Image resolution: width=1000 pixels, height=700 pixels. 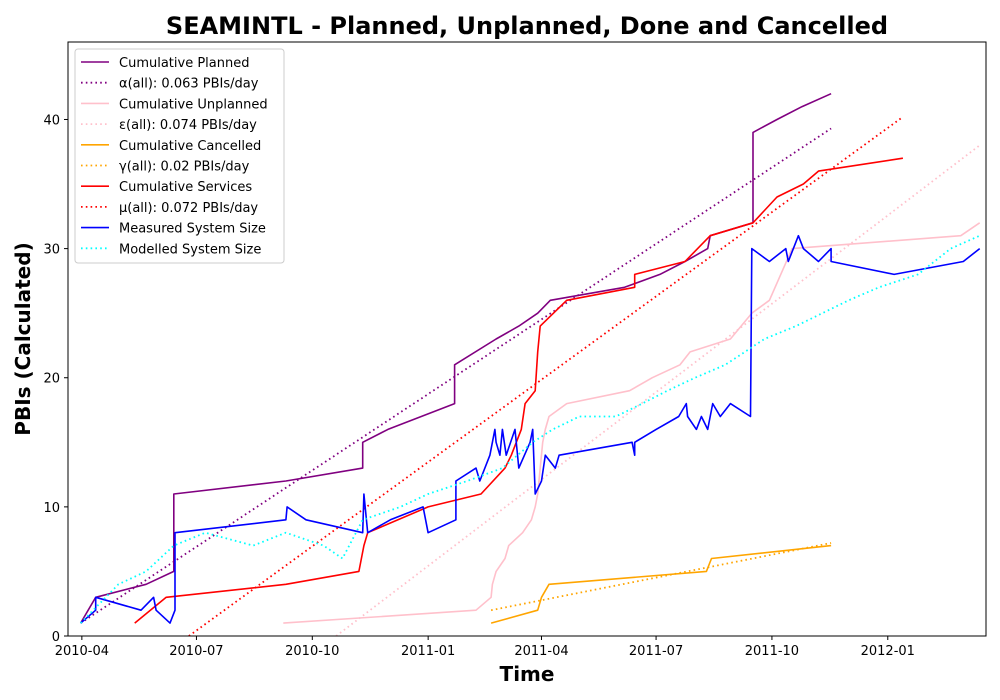 What do you see at coordinates (184, 167) in the screenshot?
I see `legend-label-5: γ(all): 0.02 PBIs/day` at bounding box center [184, 167].